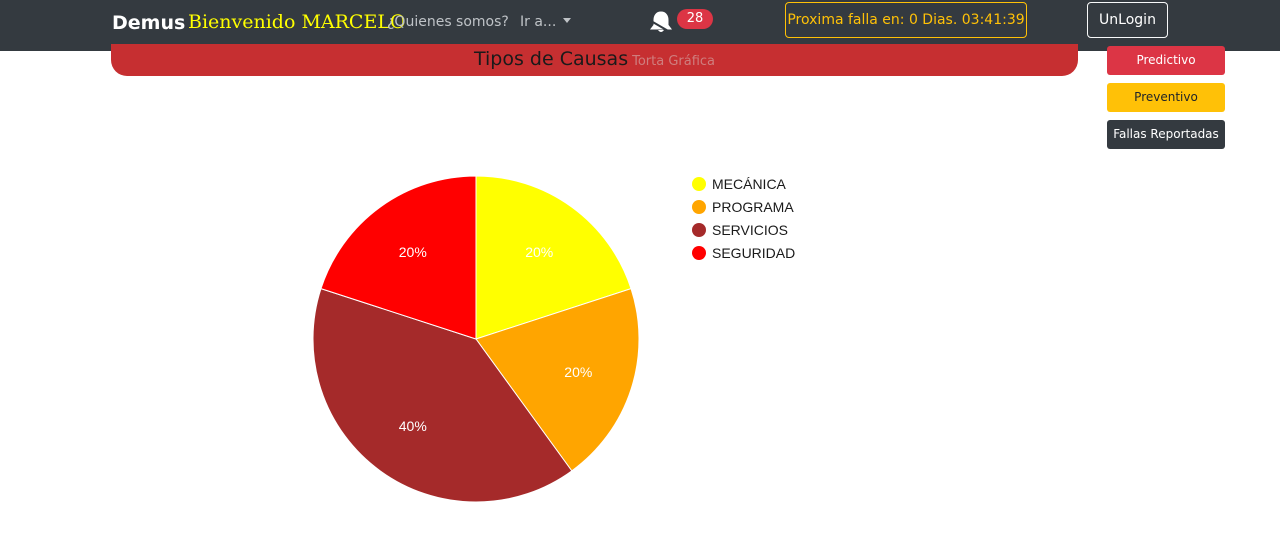 The width and height of the screenshot is (1280, 545). Describe the element at coordinates (1127, 20) in the screenshot. I see `logout-button: UnLogin` at that location.